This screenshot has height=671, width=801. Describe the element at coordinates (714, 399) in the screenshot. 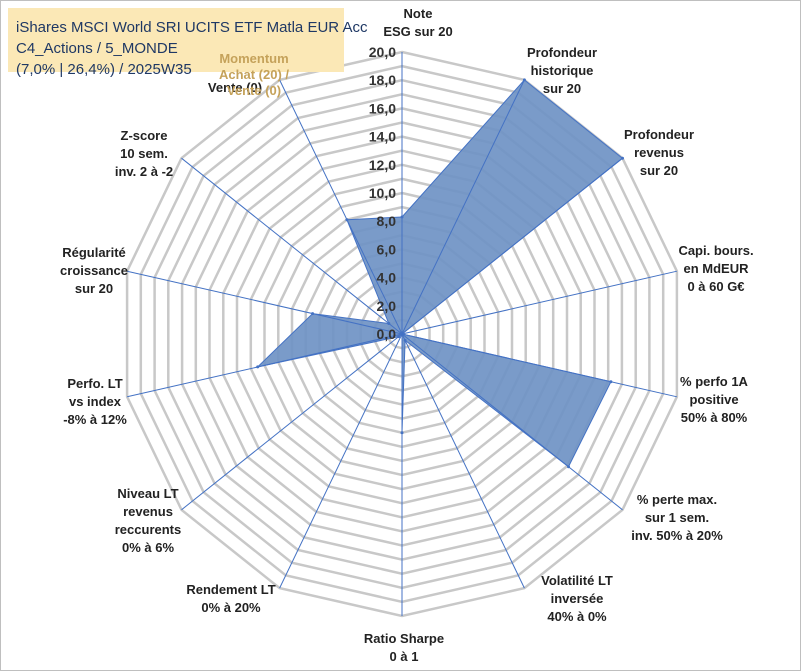

I see `axis-label: % perfo 1A positive 50% à 80%` at that location.